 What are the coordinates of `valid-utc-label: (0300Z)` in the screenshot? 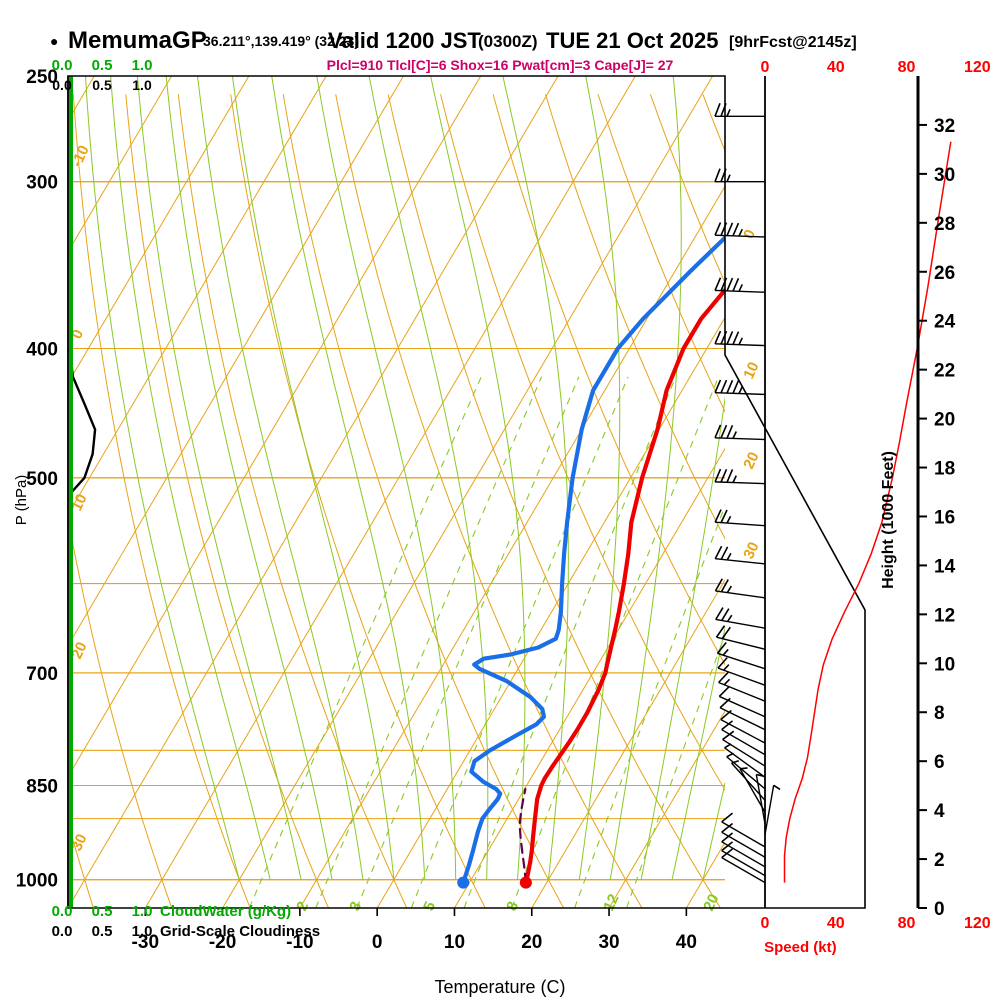 It's located at (508, 41).